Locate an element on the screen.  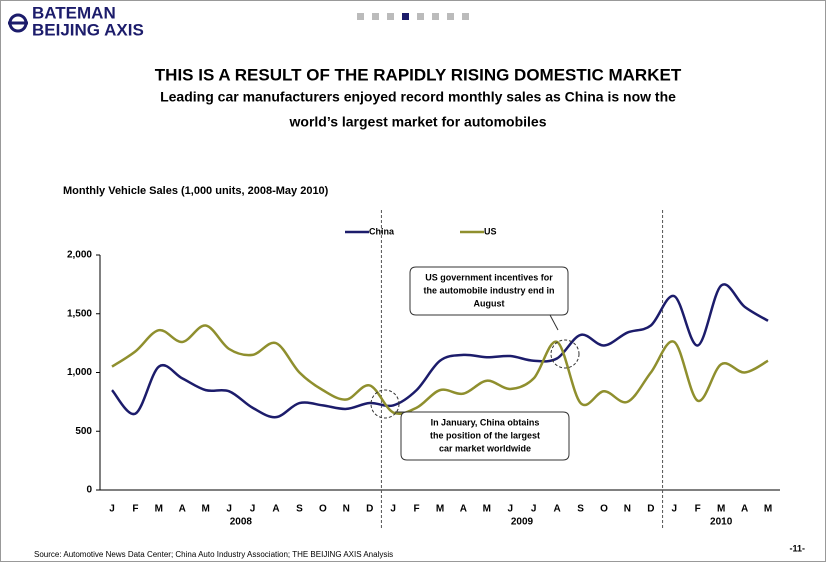
logo: BATEMAN BEIJING AXIS is located at coordinates (76, 21).